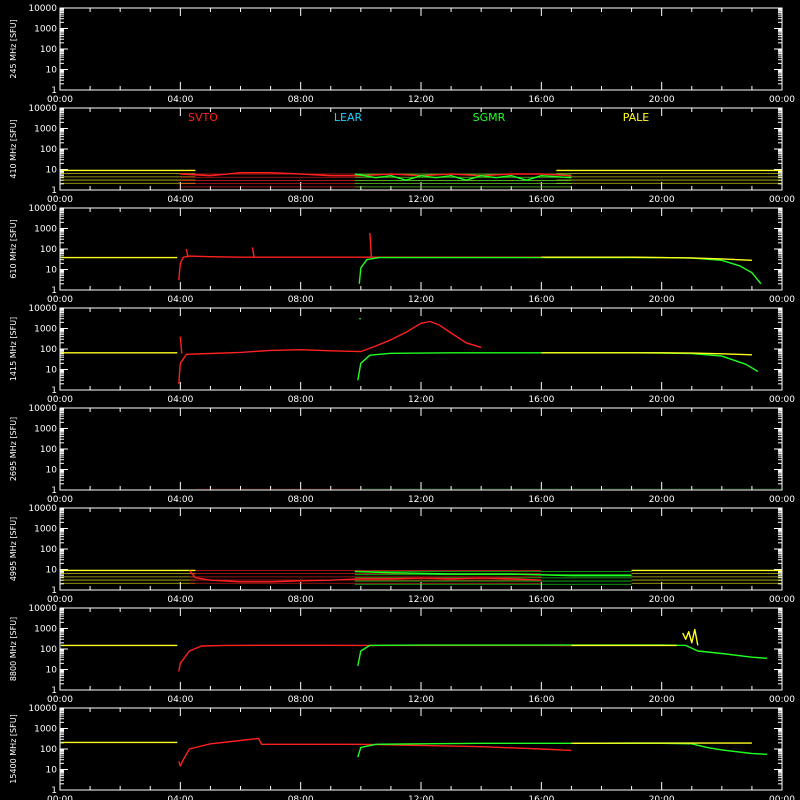 Image resolution: width=800 pixels, height=800 pixels. I want to click on y-axis-label: 8800 MHz [SFU], so click(13, 649).